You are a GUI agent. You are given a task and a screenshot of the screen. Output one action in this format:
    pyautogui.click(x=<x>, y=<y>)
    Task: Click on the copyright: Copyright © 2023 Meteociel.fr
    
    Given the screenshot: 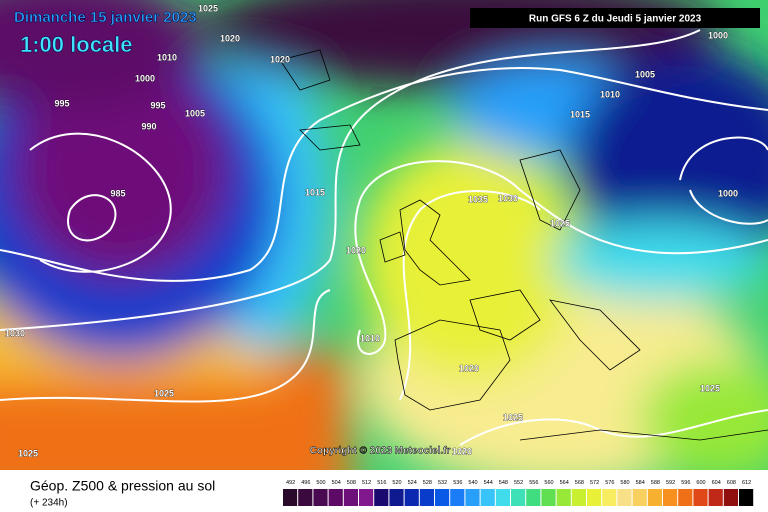 What is the action you would take?
    pyautogui.click(x=380, y=451)
    